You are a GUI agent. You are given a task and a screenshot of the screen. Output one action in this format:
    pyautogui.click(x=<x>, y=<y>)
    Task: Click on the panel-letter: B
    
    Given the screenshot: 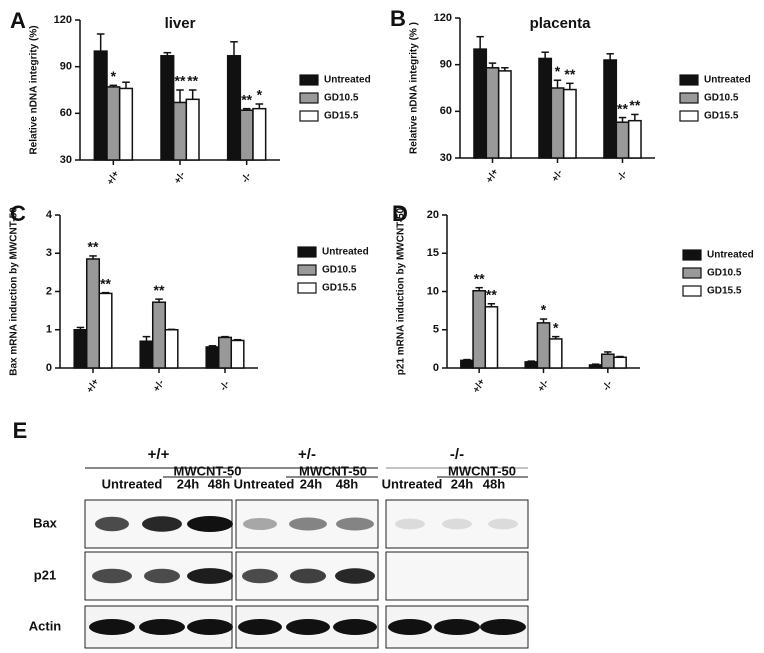 What is the action you would take?
    pyautogui.click(x=398, y=18)
    